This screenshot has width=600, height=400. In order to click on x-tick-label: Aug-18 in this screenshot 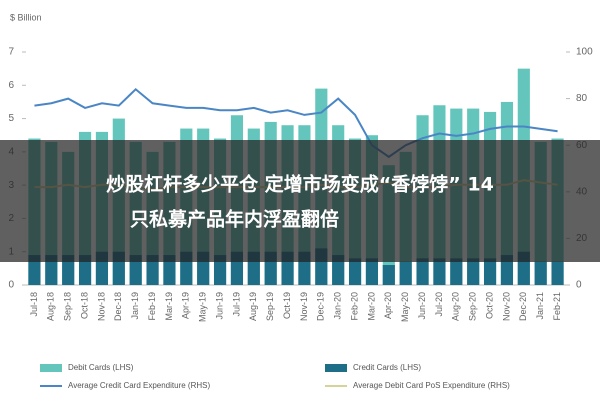, I will do `click(51, 306)`.